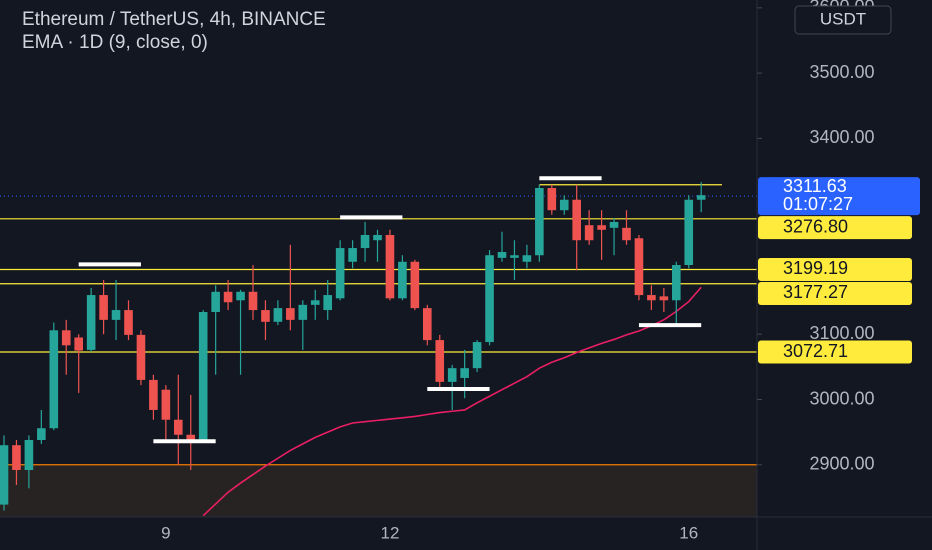  I want to click on level-label: 3072.71, so click(815, 351).